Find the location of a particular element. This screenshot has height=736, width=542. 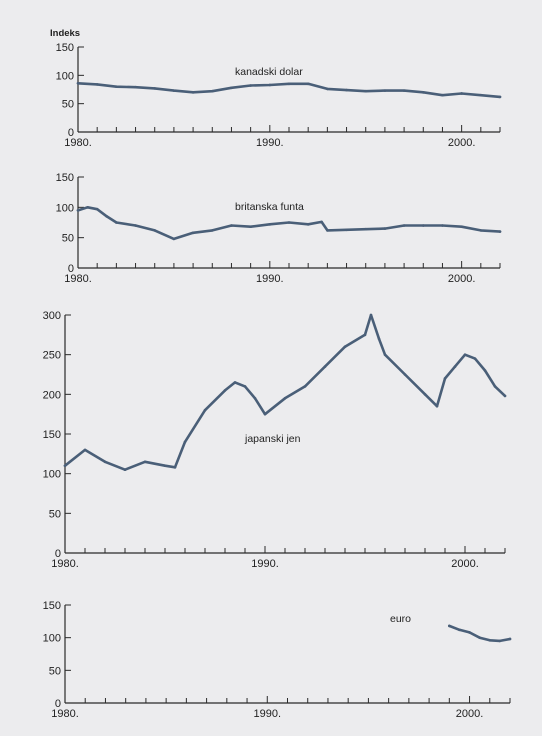

y-axis-title: Indeks is located at coordinates (65, 33).